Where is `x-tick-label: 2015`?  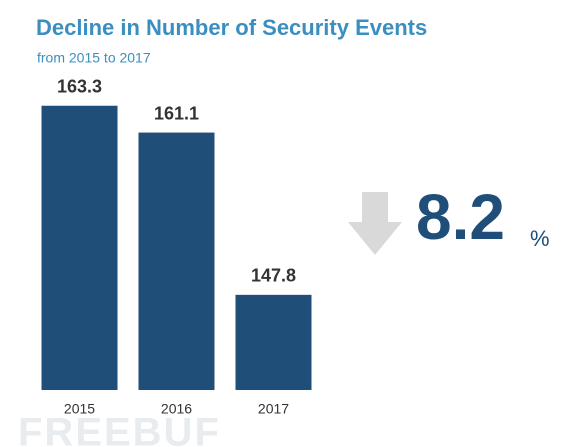
x-tick-label: 2015 is located at coordinates (79, 409).